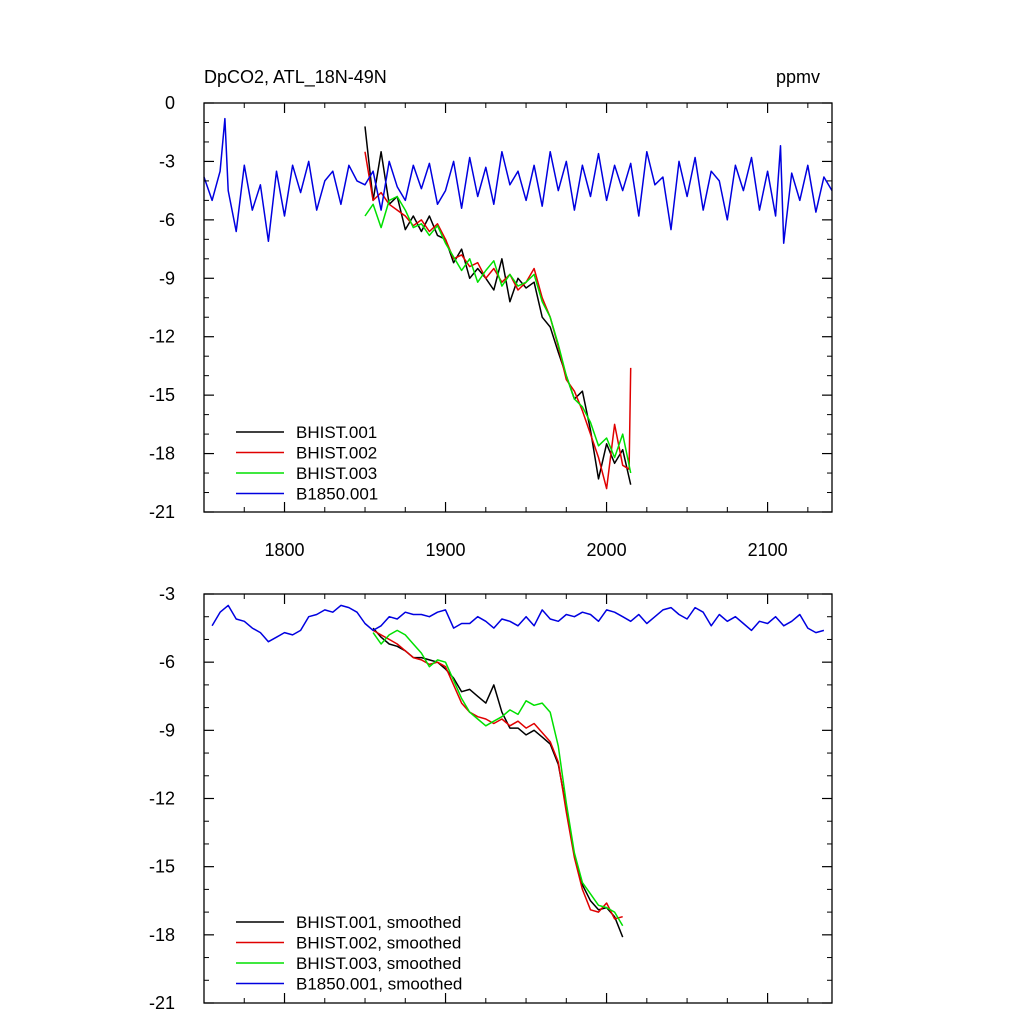  I want to click on x-tick-label: 2100, so click(768, 550).